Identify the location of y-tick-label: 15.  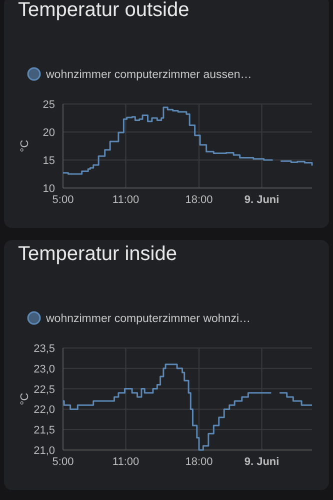
(48, 161).